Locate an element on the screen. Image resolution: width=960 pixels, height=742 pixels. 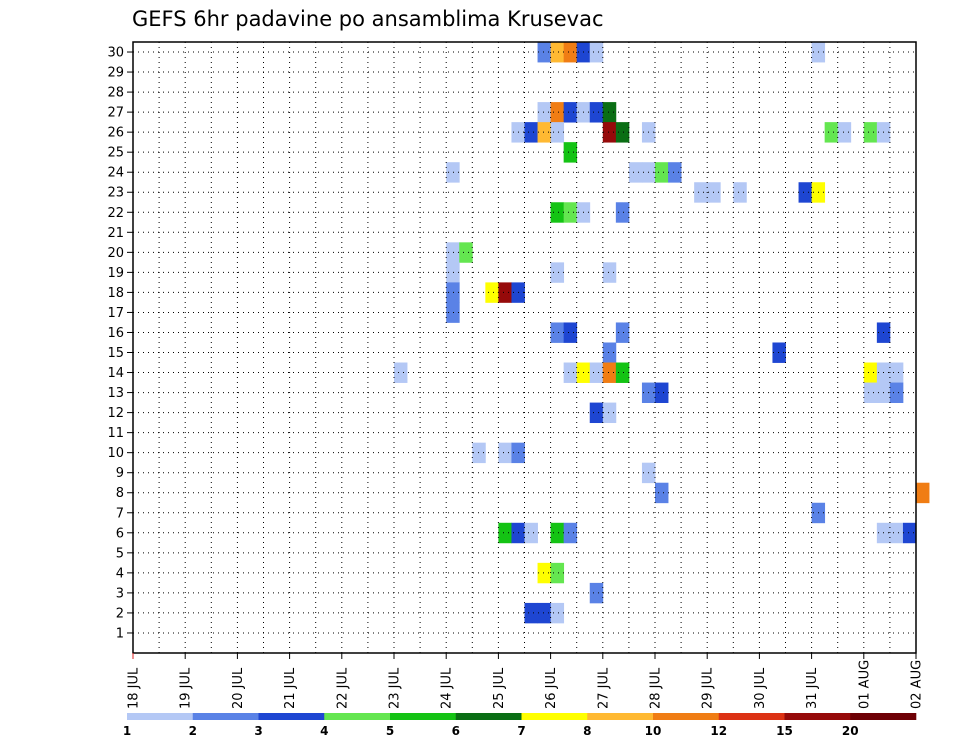
y-tick-label: 5 is located at coordinates (120, 553).